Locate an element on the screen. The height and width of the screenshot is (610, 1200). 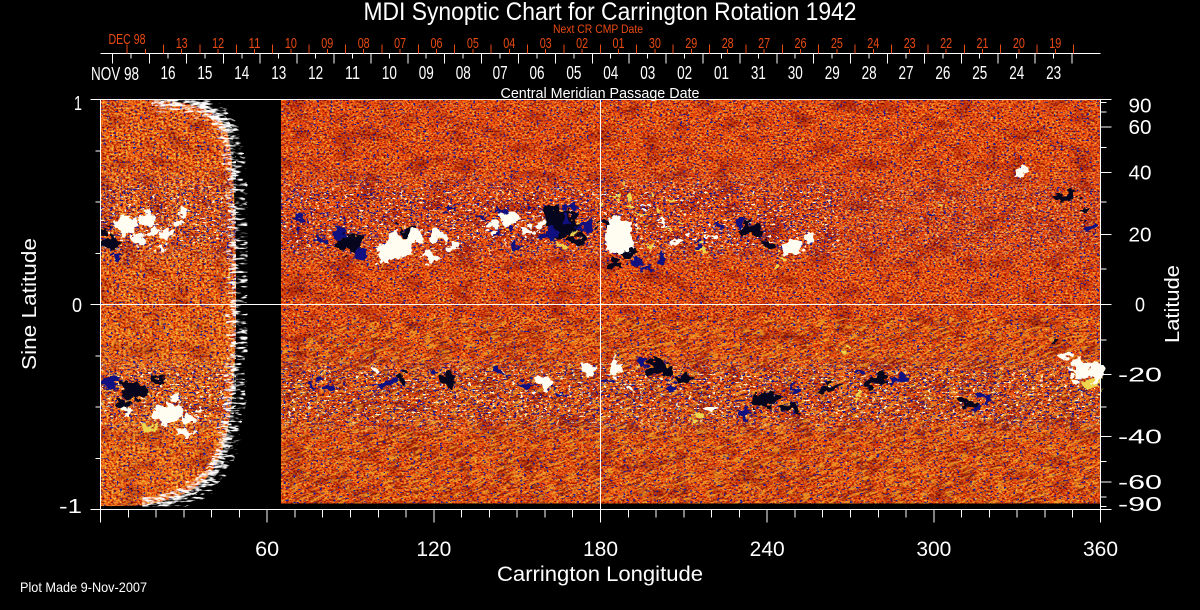
svg-text: 240 is located at coordinates (767, 549).